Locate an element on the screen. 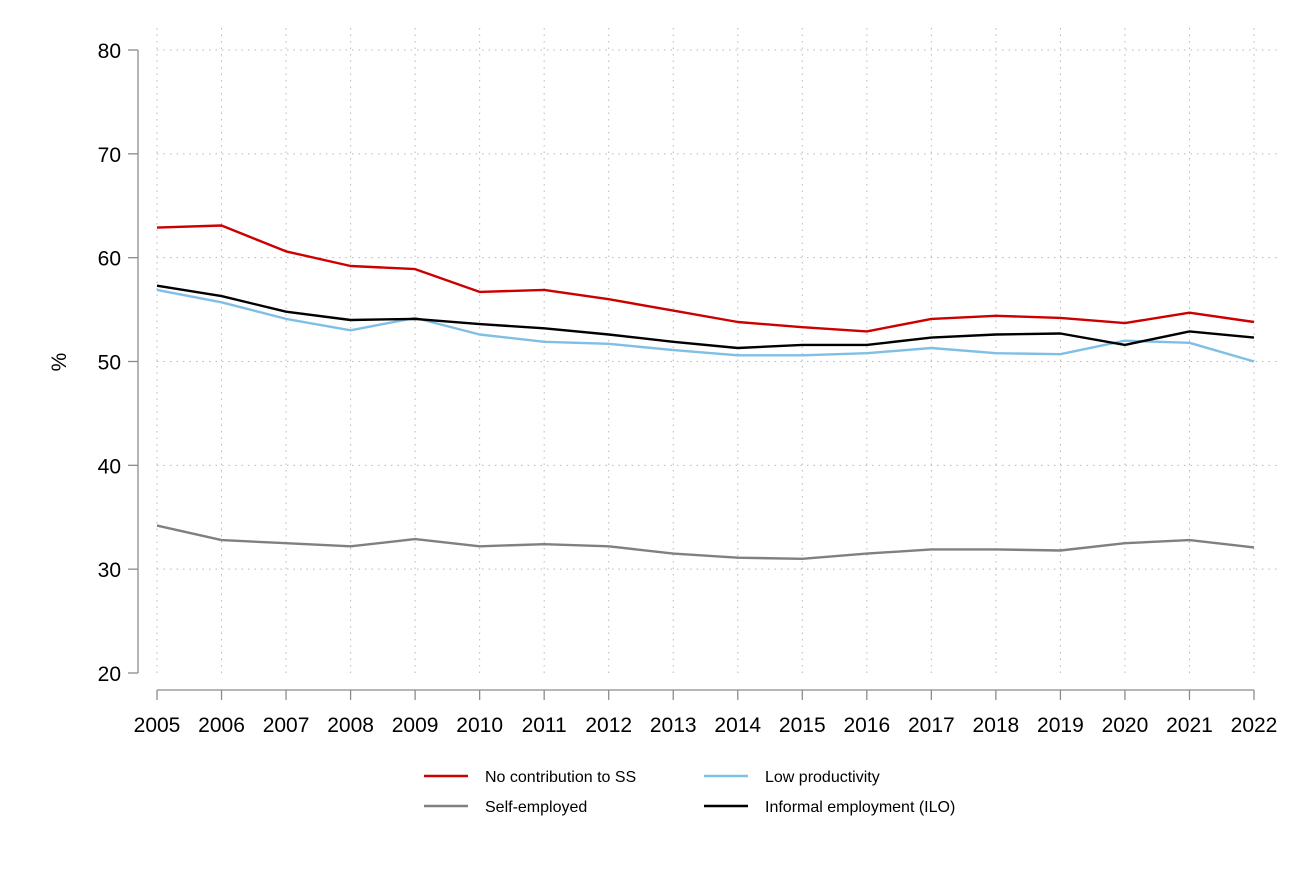  legend-label: No contribution to SS is located at coordinates (560, 777).